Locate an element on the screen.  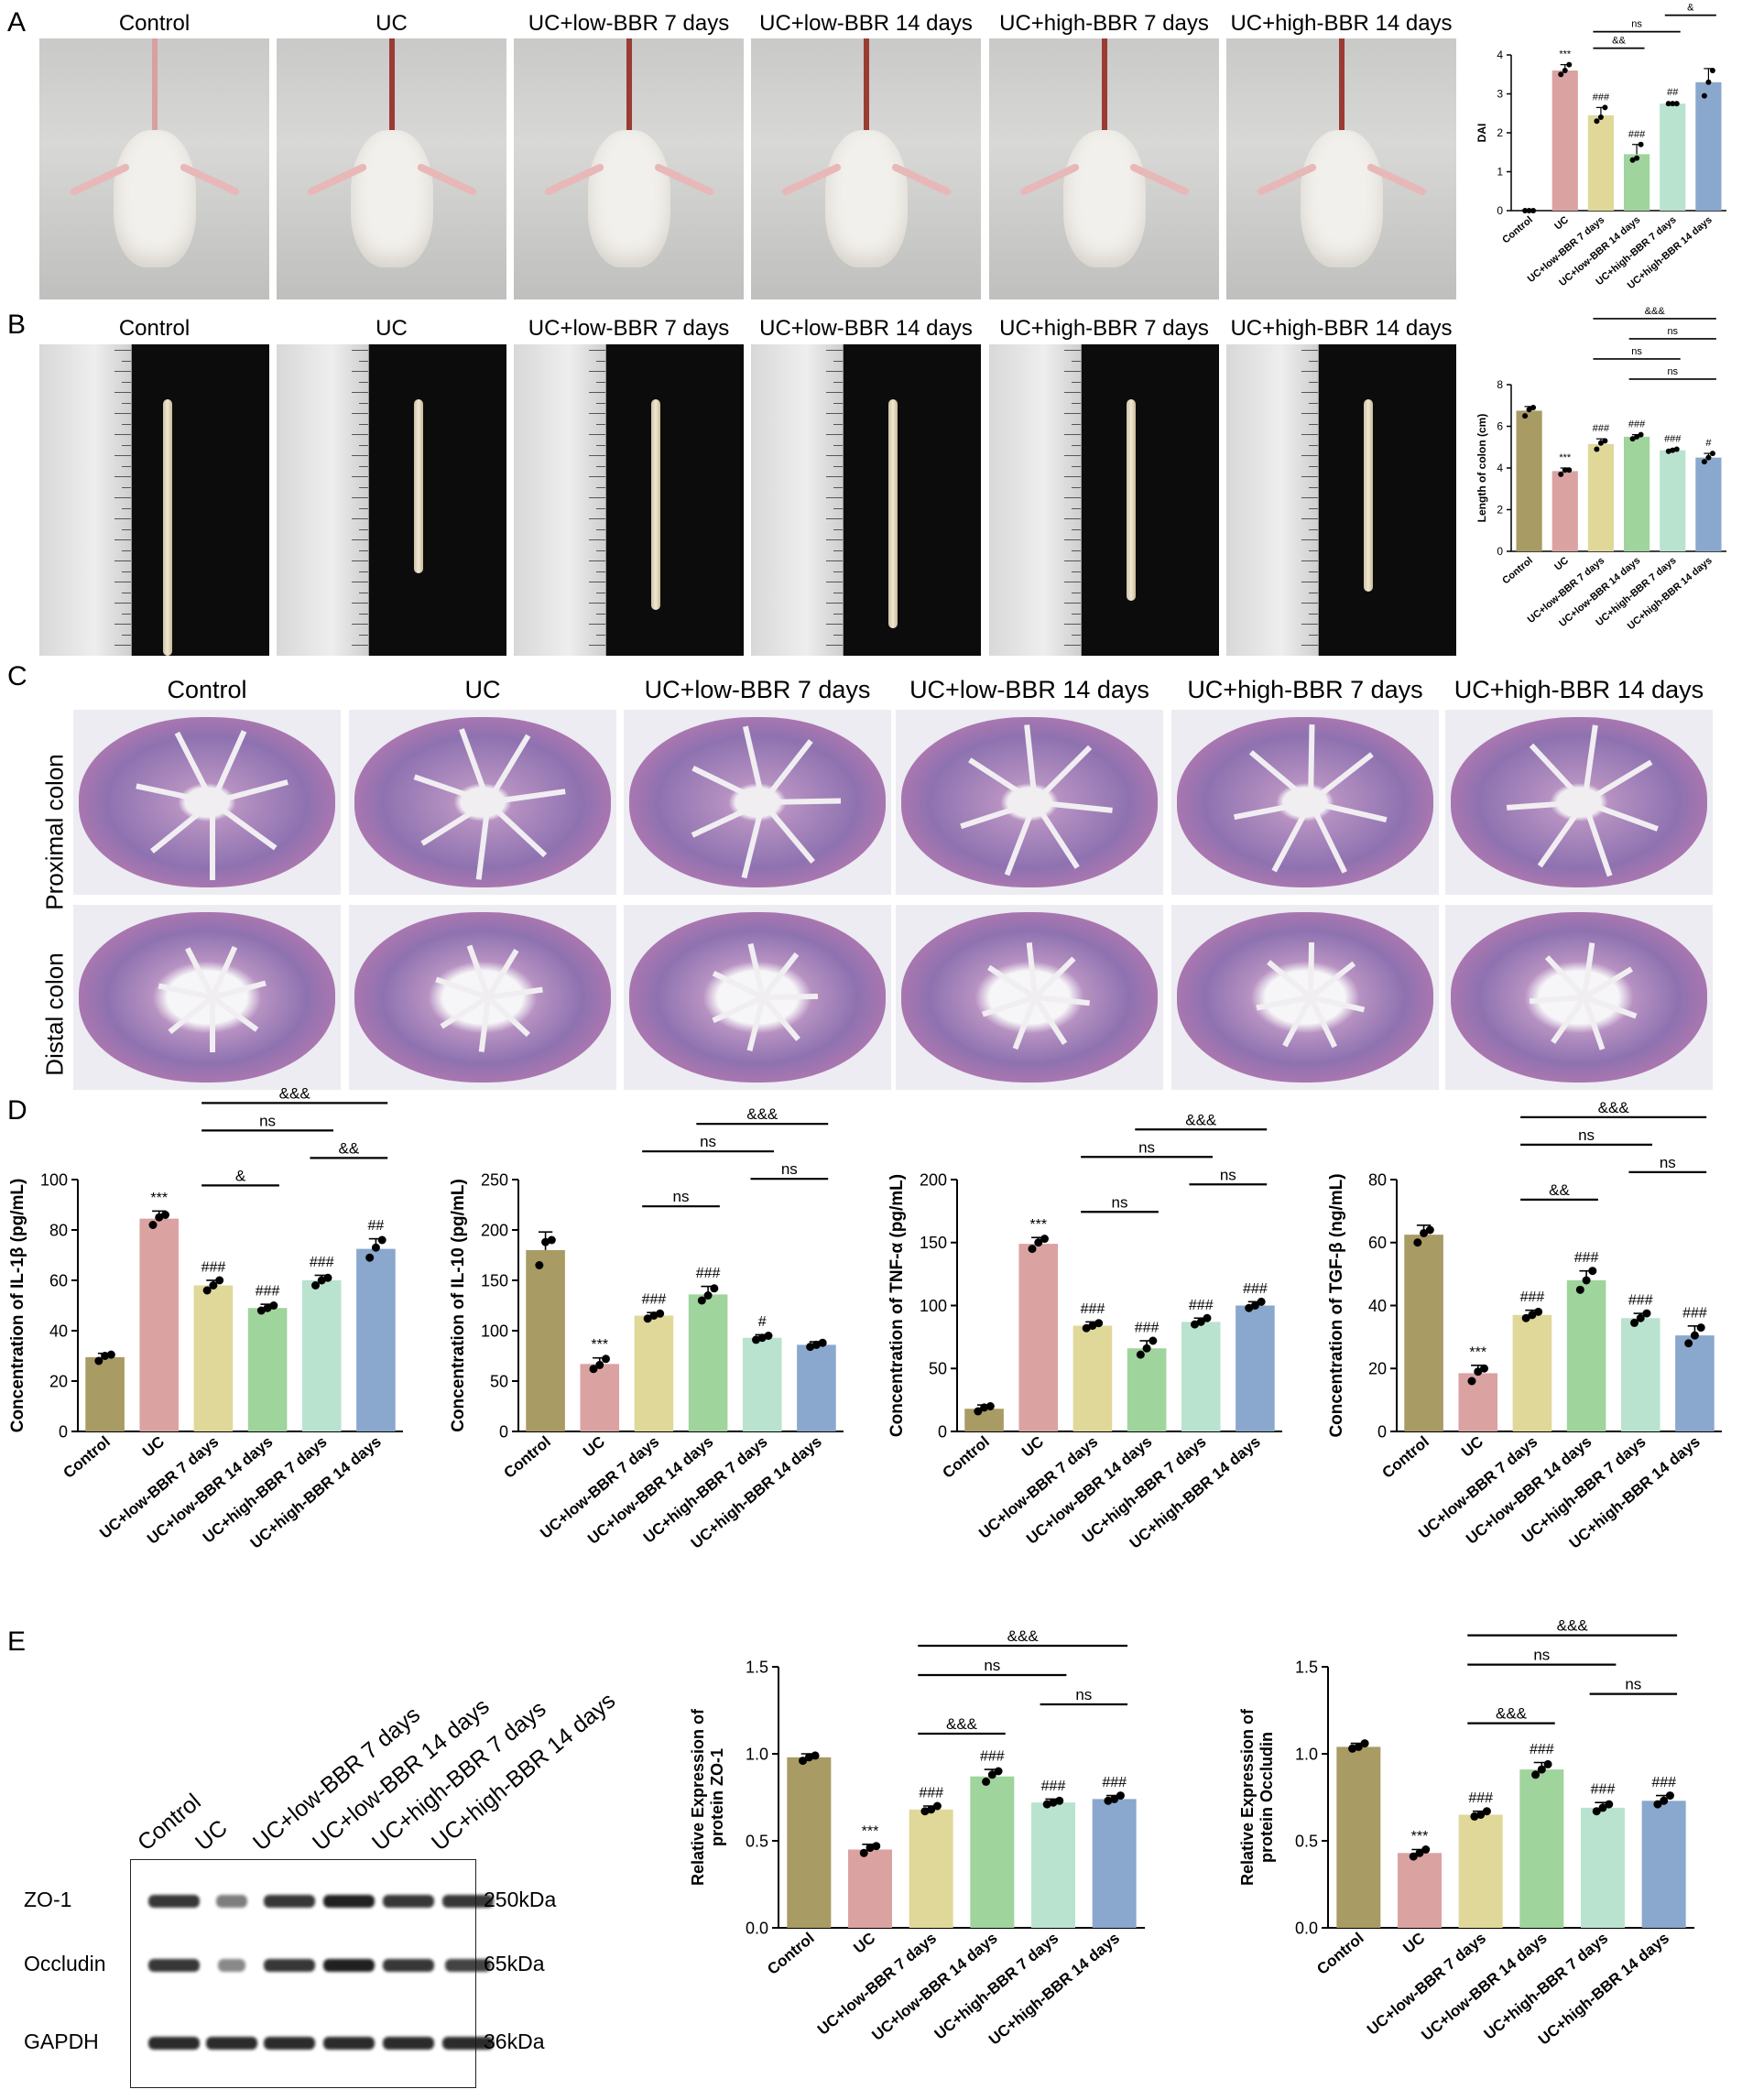
photo-label: UC+low-BBR 14 days is located at coordinates (866, 329).